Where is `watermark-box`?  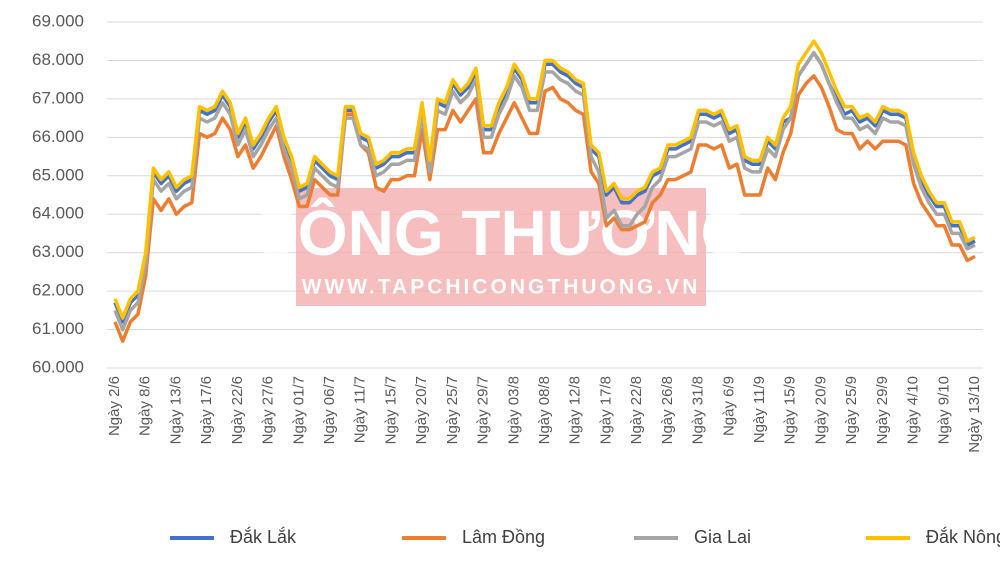 watermark-box is located at coordinates (501, 247).